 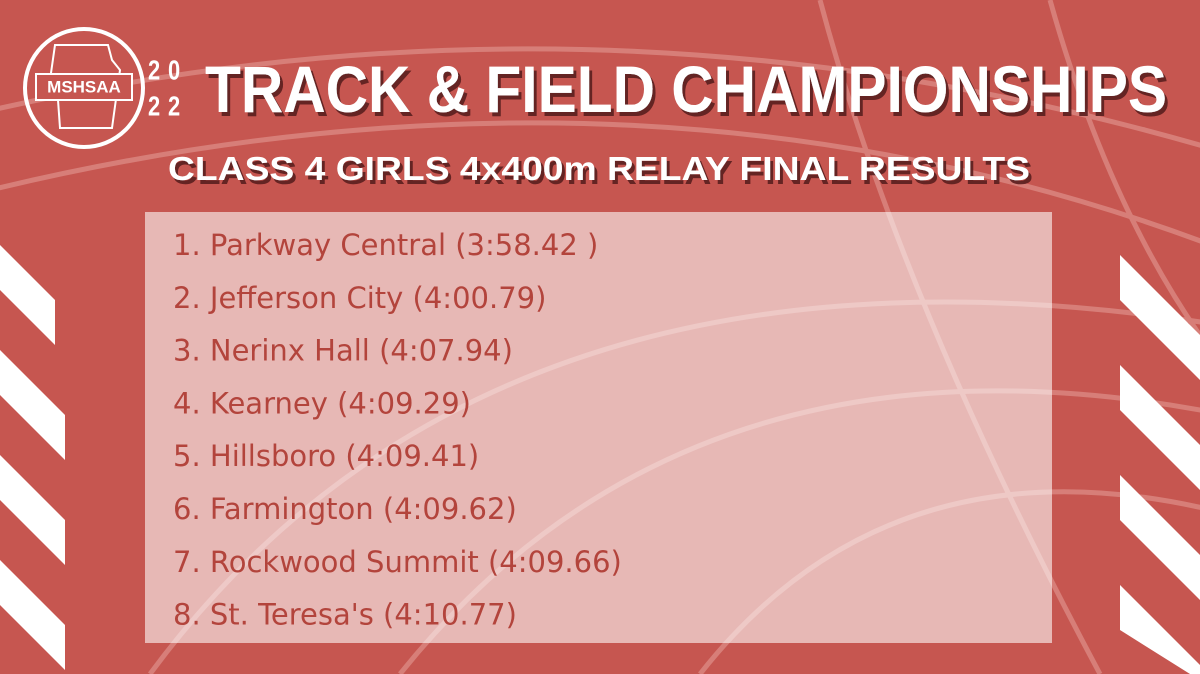 I want to click on year-top: 20, so click(x=168, y=69).